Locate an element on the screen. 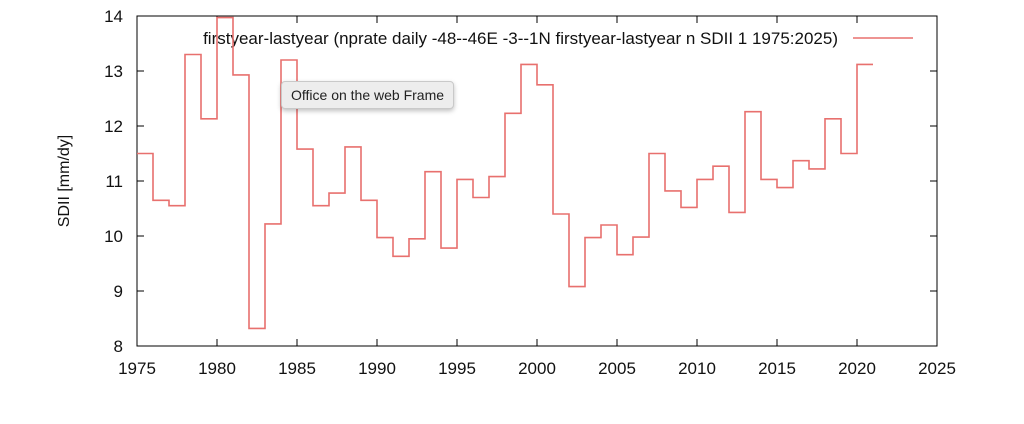 This screenshot has width=1024, height=424. y-tick-label: 12 is located at coordinates (113, 126).